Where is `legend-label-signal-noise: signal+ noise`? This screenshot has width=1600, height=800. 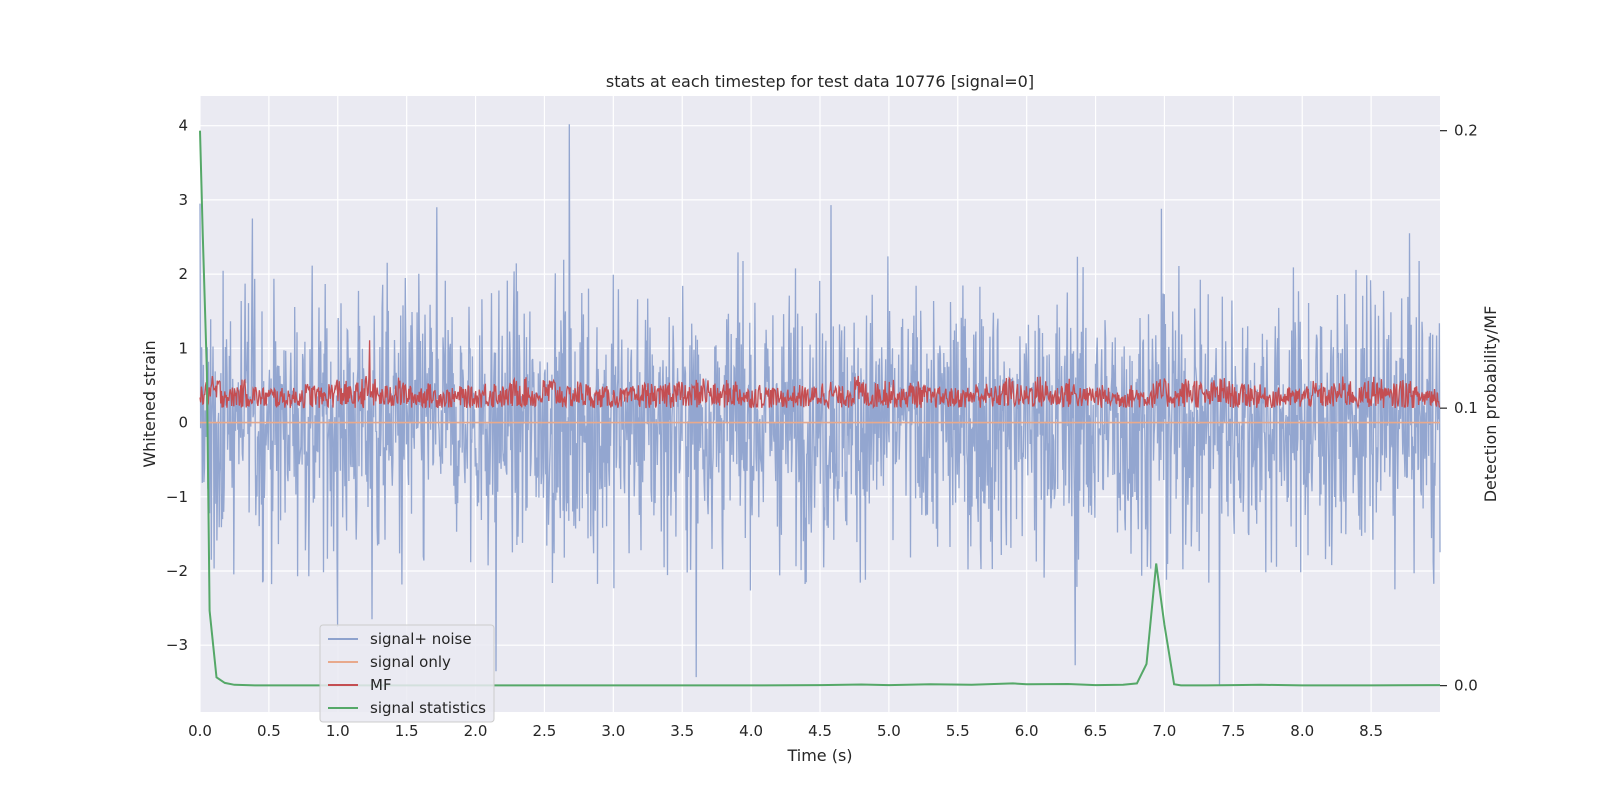 legend-label-signal-noise: signal+ noise is located at coordinates (421, 639).